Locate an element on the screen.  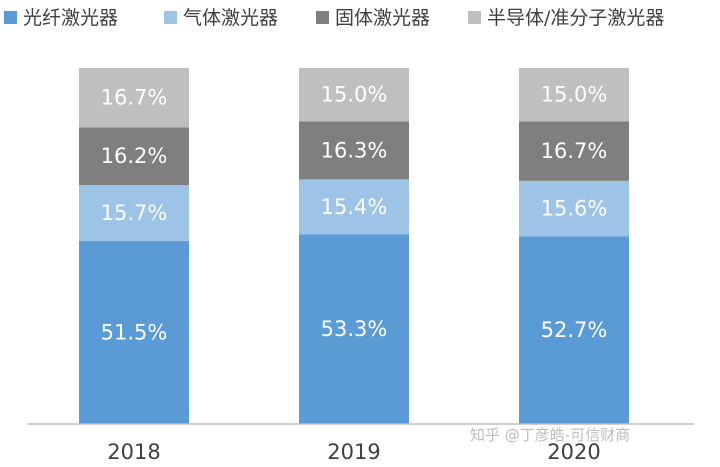
legend-item-4: 半导体/准分子激光器 is located at coordinates (566, 18).